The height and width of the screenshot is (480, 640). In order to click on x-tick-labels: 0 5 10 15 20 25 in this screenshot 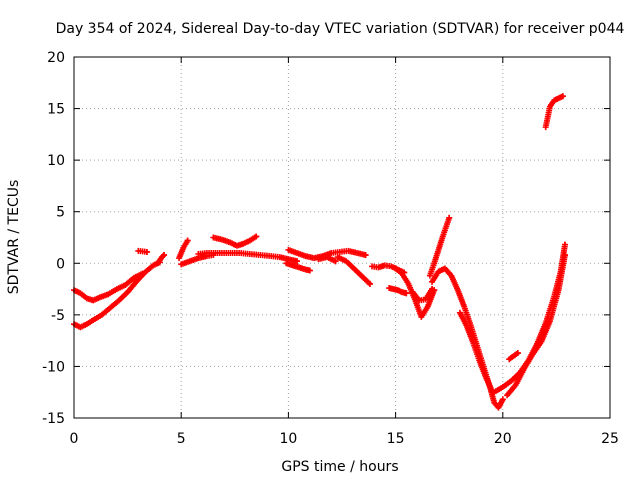, I will do `click(344, 439)`.